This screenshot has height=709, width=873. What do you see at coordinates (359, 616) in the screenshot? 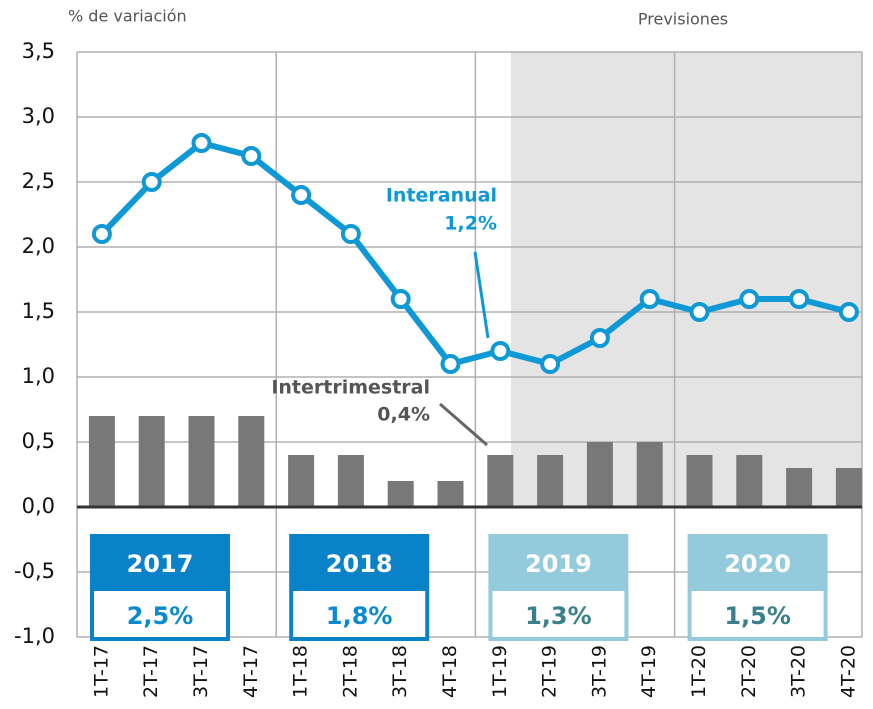
I see `year-value: 1,8%` at bounding box center [359, 616].